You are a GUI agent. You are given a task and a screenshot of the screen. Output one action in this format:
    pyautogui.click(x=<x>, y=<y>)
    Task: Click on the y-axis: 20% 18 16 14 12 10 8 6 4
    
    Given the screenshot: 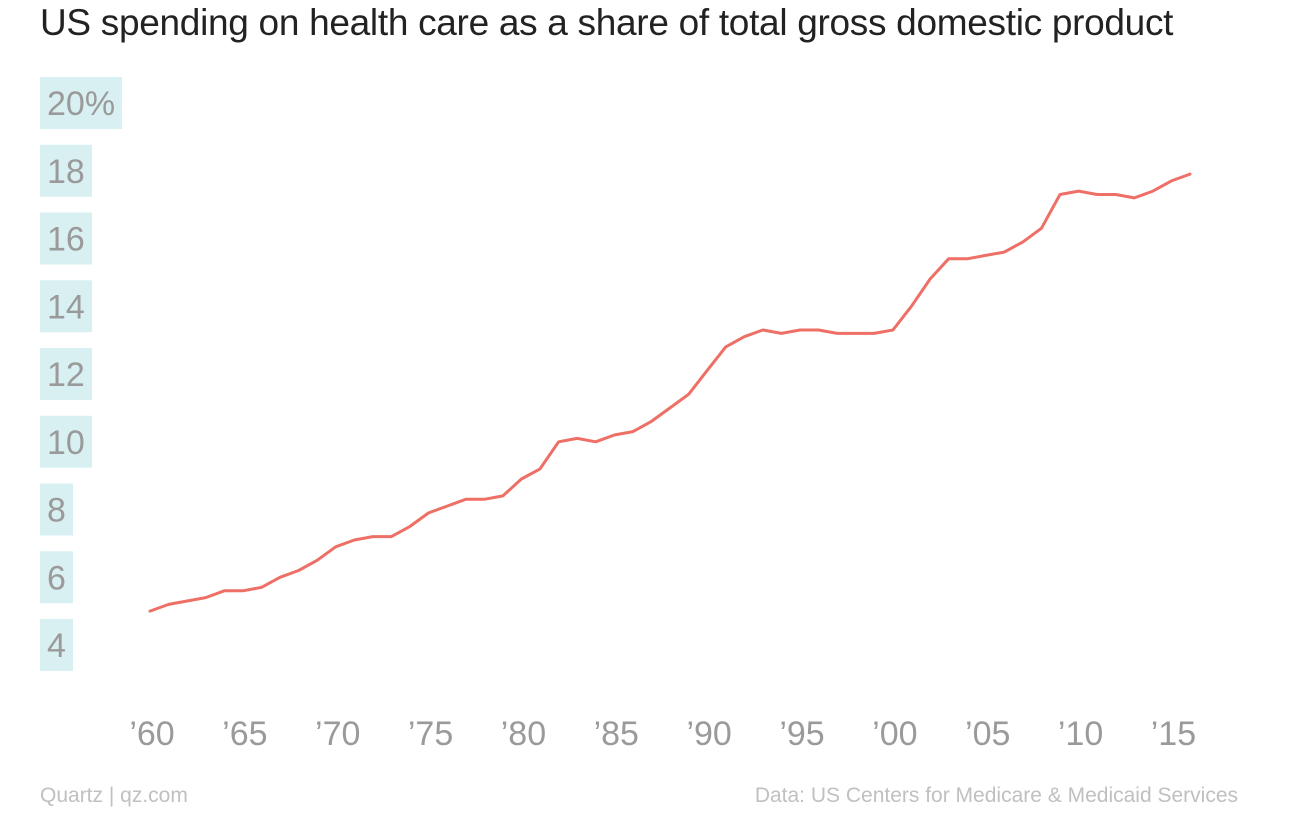 What is the action you would take?
    pyautogui.click(x=81, y=374)
    